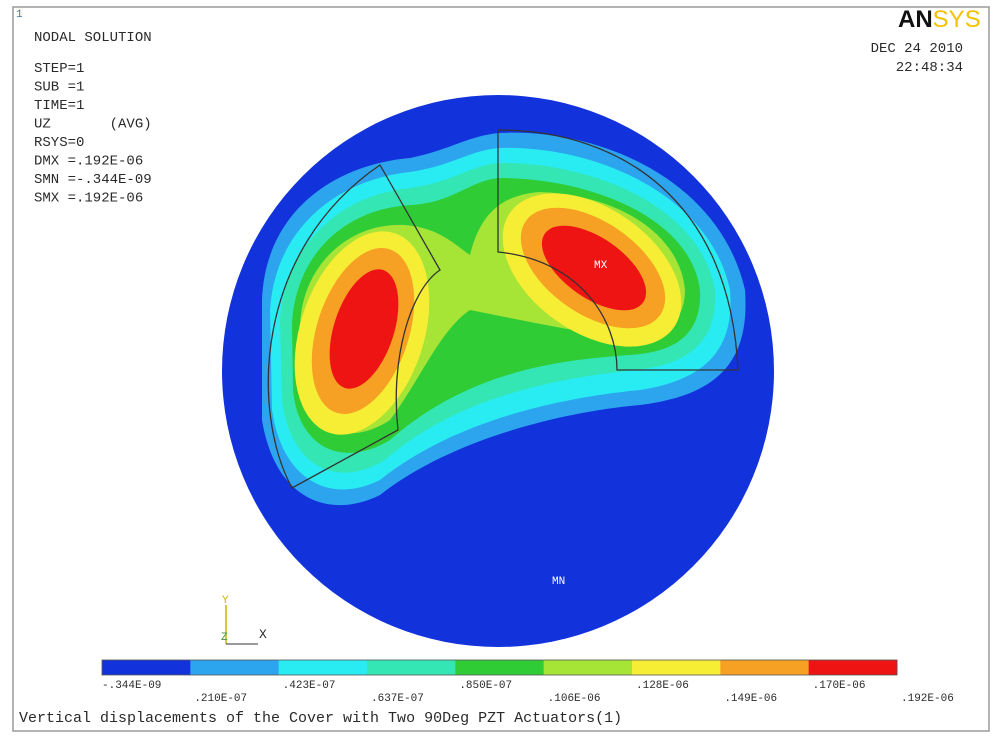  I want to click on actuator-outline-left, so click(354, 326).